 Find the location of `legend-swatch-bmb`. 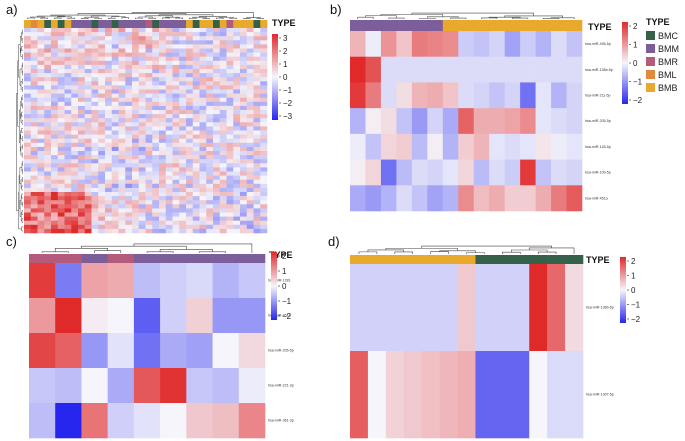

legend-swatch-bmb is located at coordinates (650, 87).